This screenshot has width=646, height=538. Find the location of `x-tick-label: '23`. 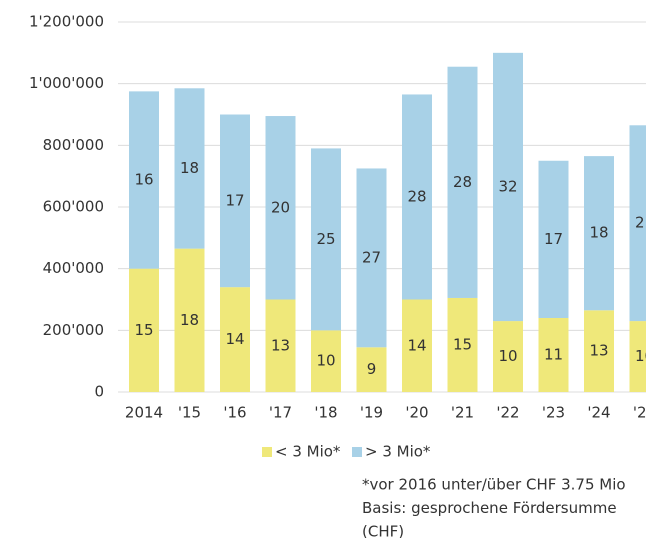

x-tick-label: '23 is located at coordinates (553, 413).